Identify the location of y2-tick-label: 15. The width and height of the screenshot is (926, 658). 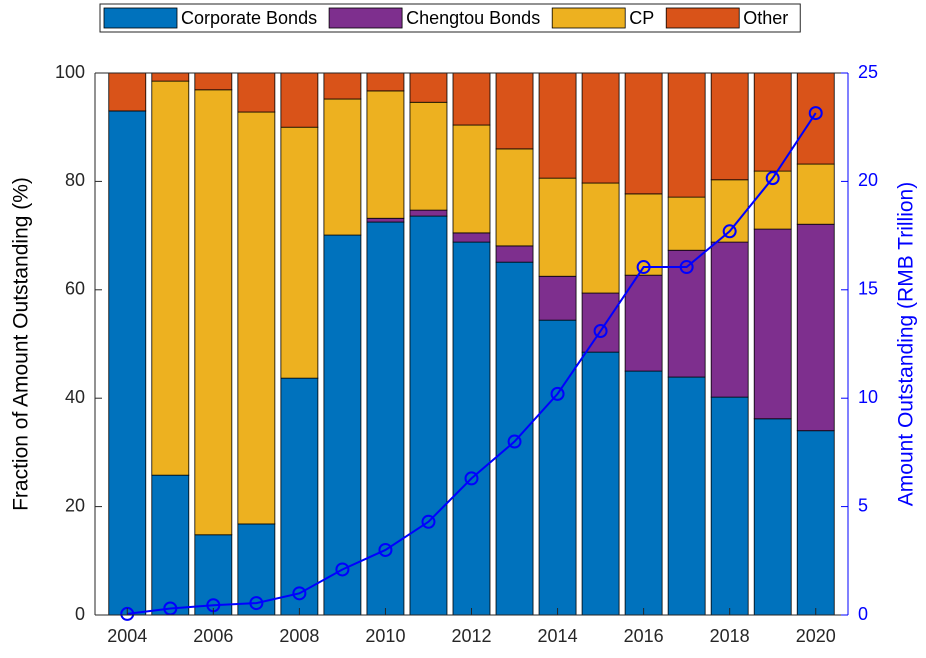
(868, 289).